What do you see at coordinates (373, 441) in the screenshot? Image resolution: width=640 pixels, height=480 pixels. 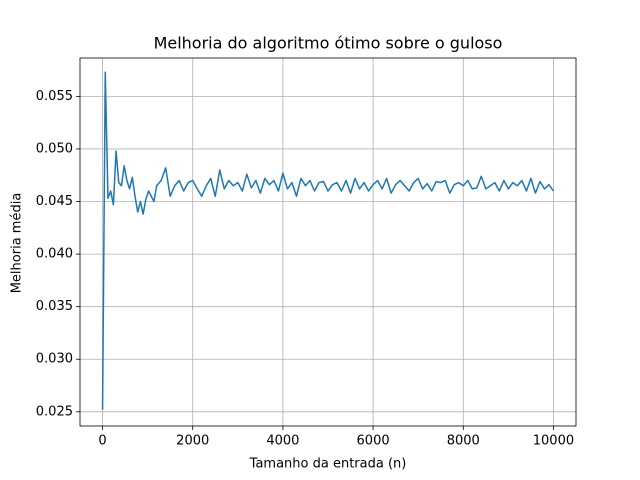 I see `x-tick-label: 6000` at bounding box center [373, 441].